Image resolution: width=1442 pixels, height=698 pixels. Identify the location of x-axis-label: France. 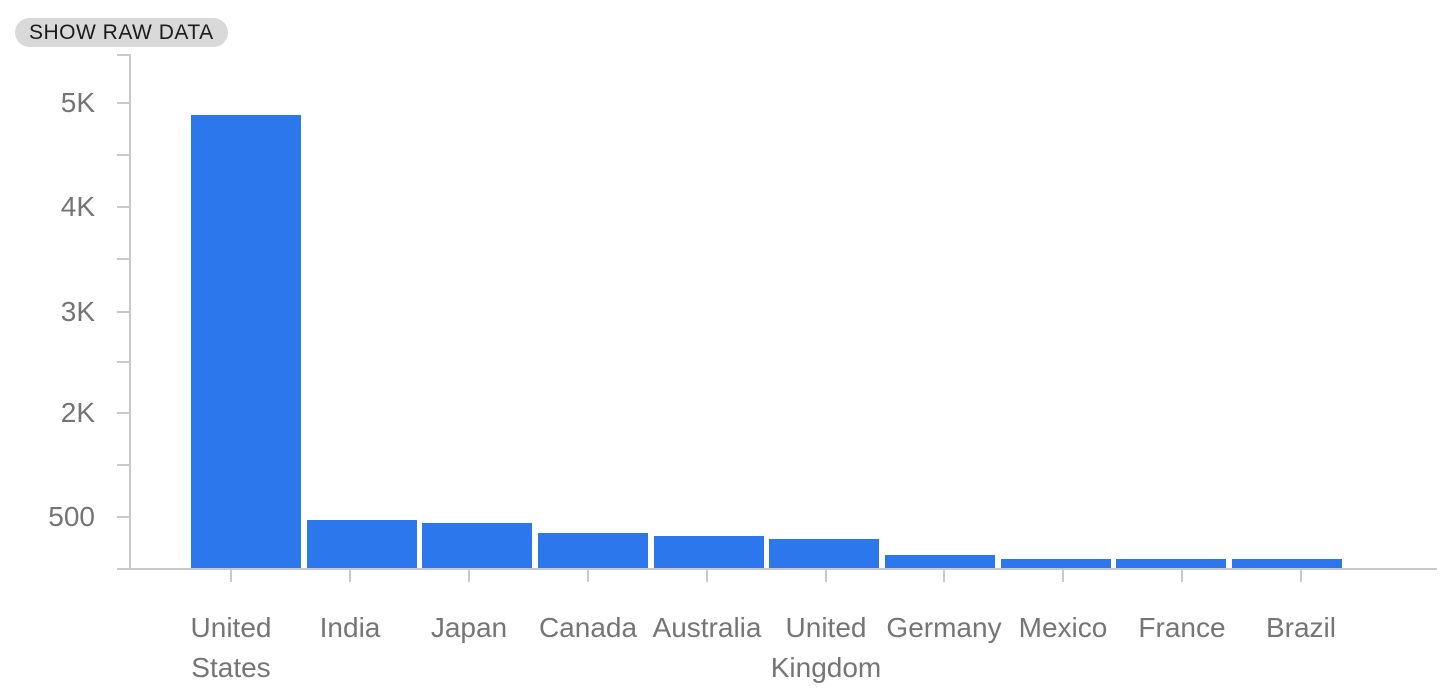
(1182, 627).